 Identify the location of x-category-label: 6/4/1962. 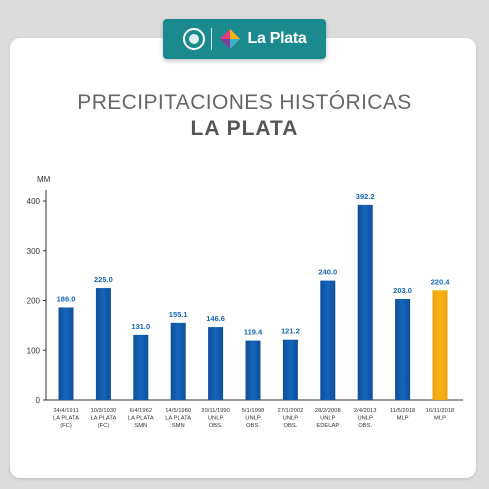
(141, 411).